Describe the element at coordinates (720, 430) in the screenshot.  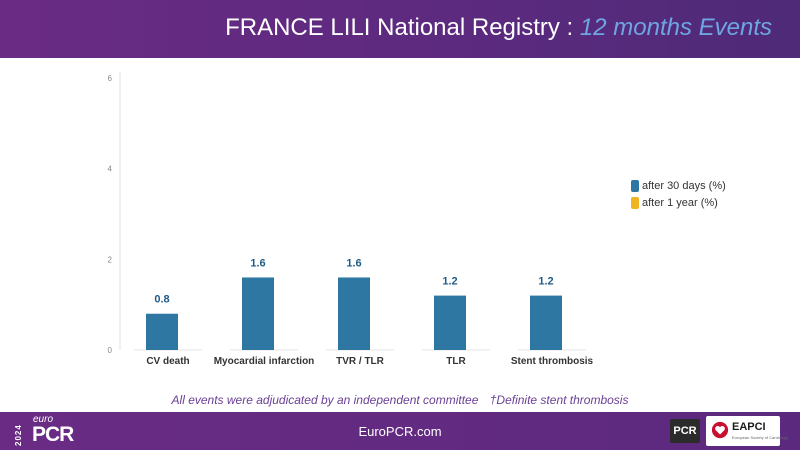
I see `heart-icon` at that location.